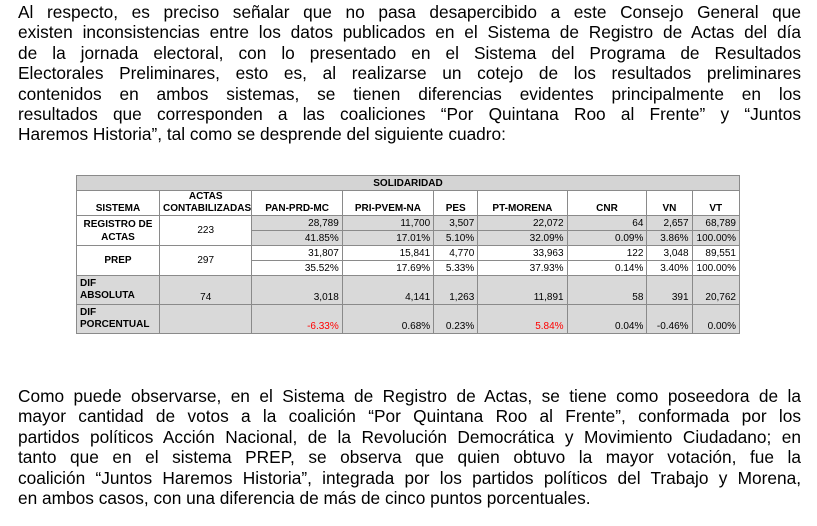 The width and height of the screenshot is (817, 526). What do you see at coordinates (205, 260) in the screenshot?
I see `prep-actas: 297` at bounding box center [205, 260].